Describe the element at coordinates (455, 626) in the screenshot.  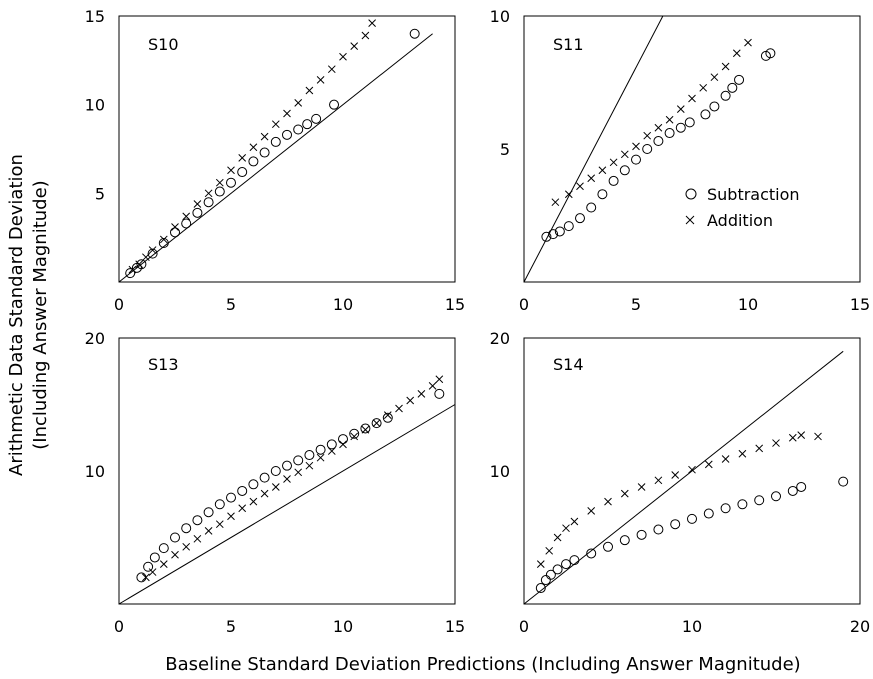
I see `x-tick-label: 15` at that location.